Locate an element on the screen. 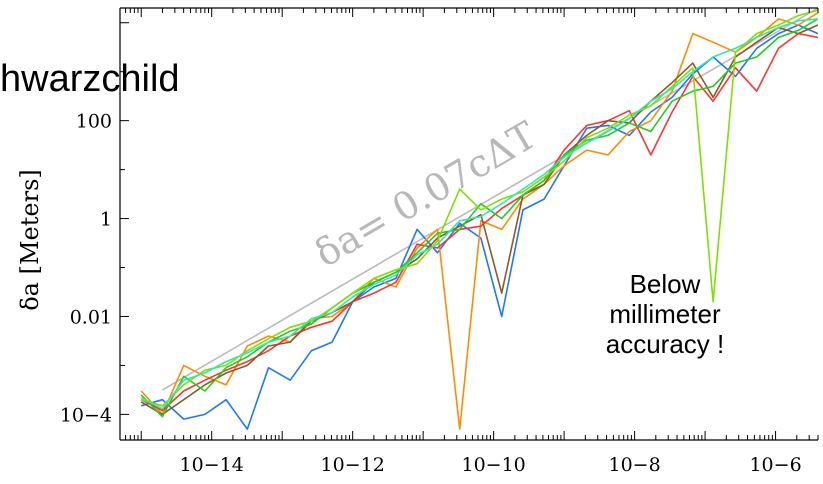 The width and height of the screenshot is (823, 484). x-tick-label: 10−10 is located at coordinates (493, 465).